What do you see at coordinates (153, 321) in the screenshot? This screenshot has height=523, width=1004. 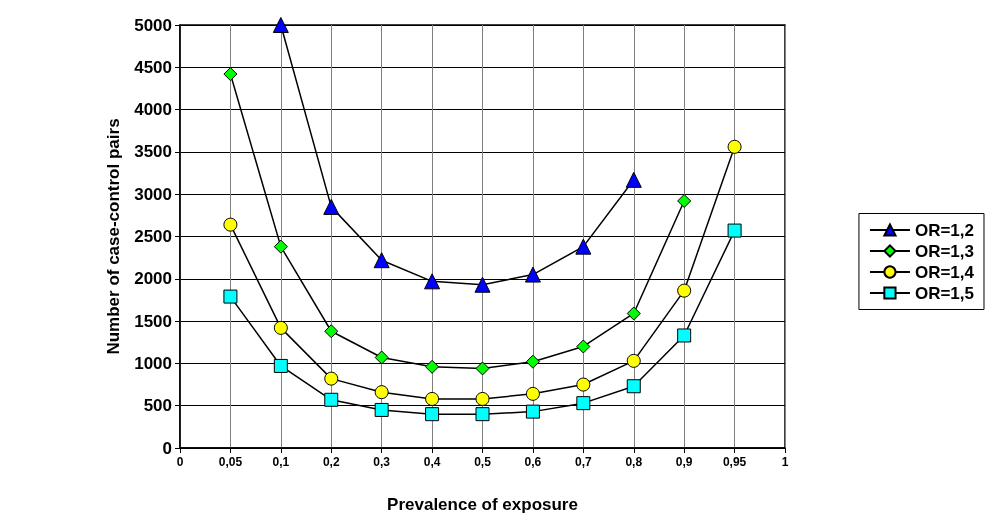 I see `y-tick-label: 1500` at bounding box center [153, 321].